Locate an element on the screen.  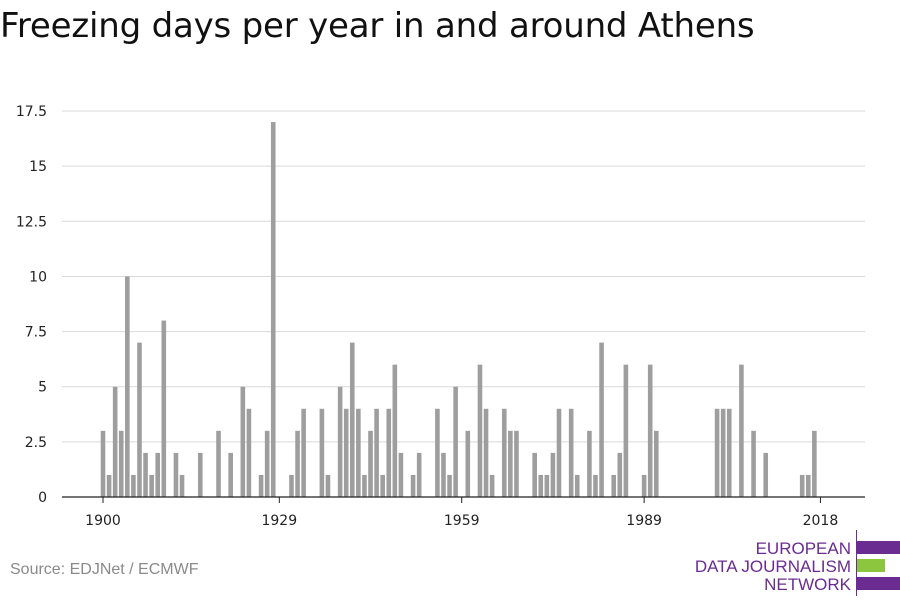
y-tick-label: 0 is located at coordinates (42, 498).